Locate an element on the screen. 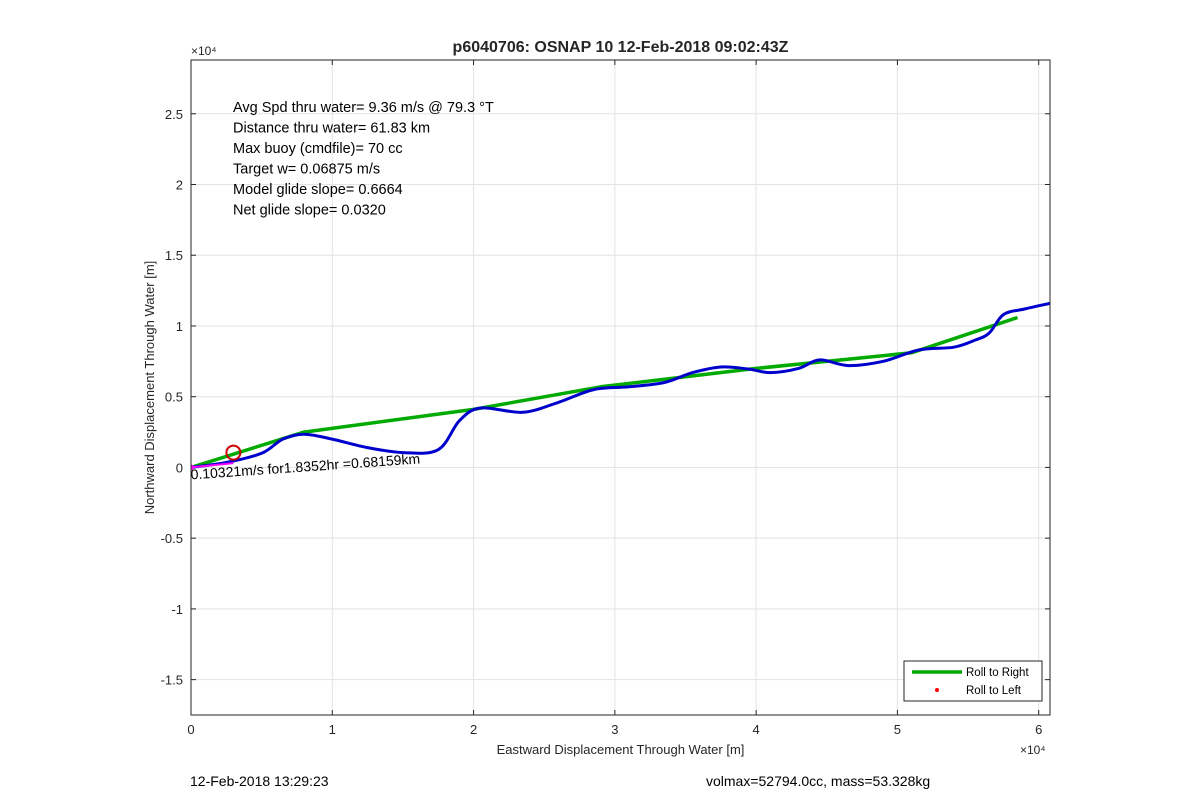 This screenshot has height=804, width=1200. y-tick-label: 1.5 is located at coordinates (174, 255).